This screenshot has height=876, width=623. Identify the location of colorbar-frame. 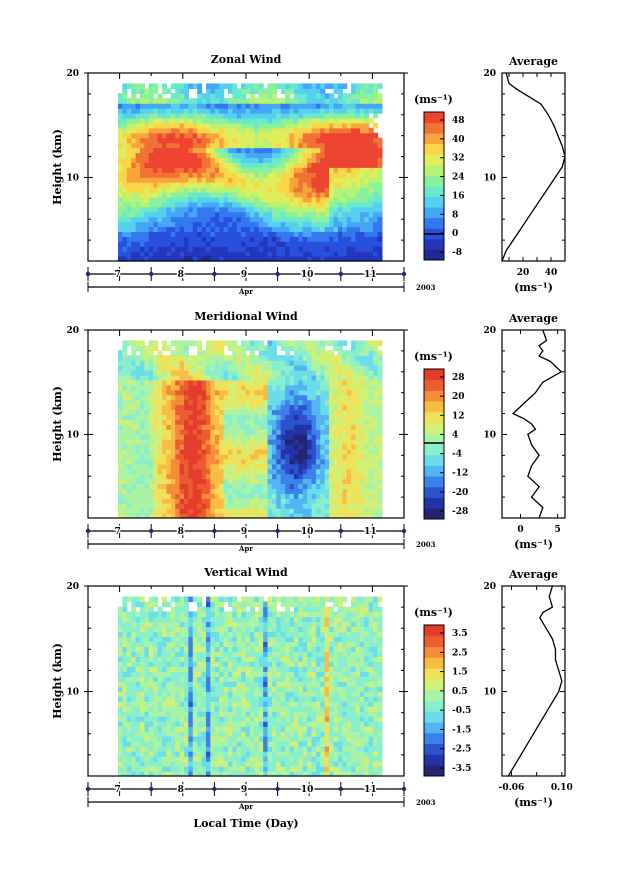
(434, 186).